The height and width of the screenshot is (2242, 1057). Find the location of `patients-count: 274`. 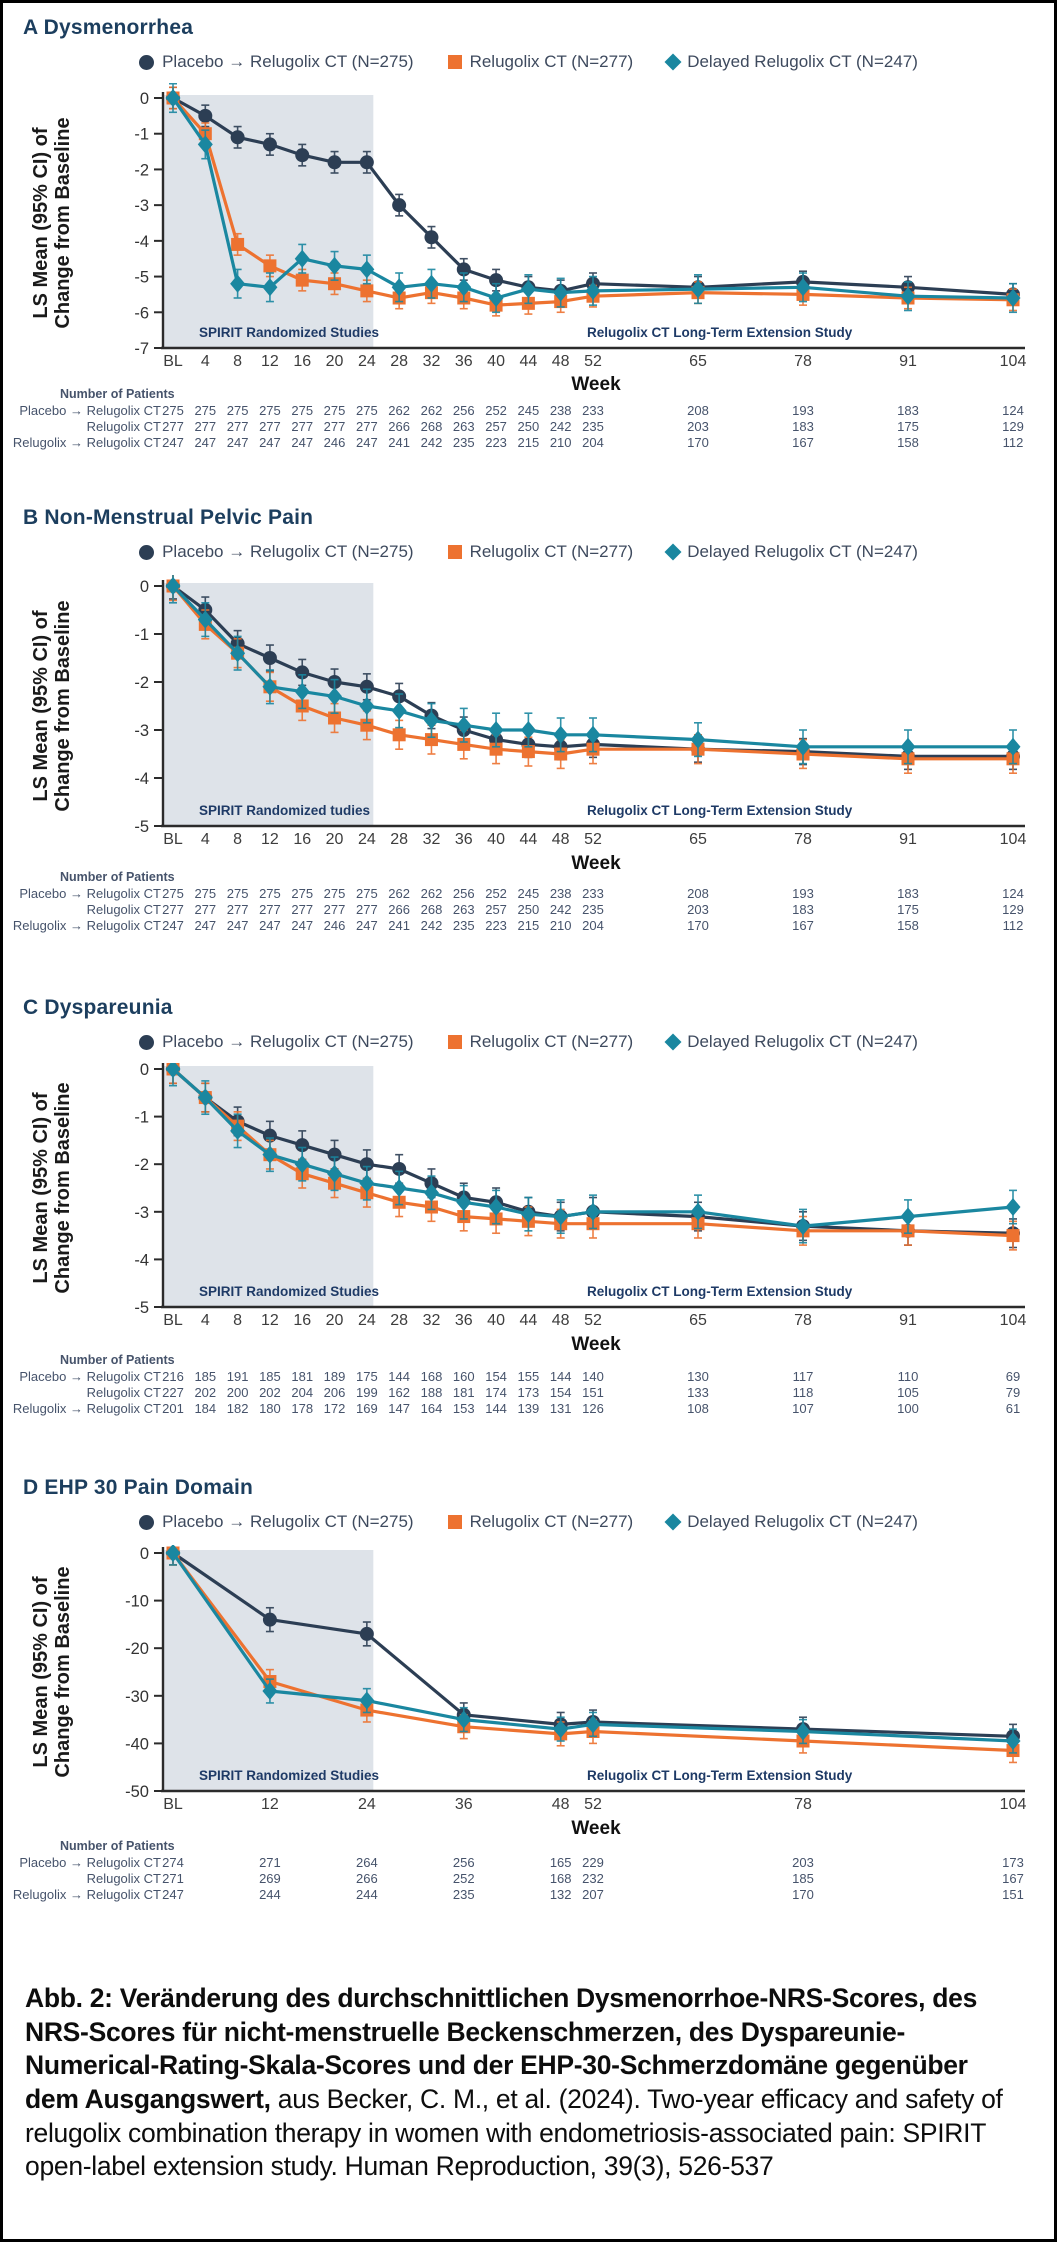

patients-count: 274 is located at coordinates (173, 1862).